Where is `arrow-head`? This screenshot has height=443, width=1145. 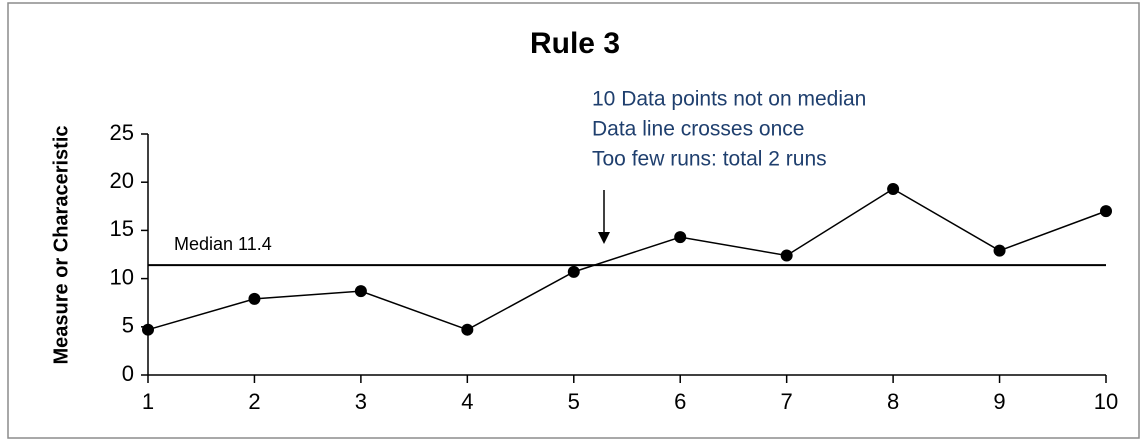 arrow-head is located at coordinates (604, 238).